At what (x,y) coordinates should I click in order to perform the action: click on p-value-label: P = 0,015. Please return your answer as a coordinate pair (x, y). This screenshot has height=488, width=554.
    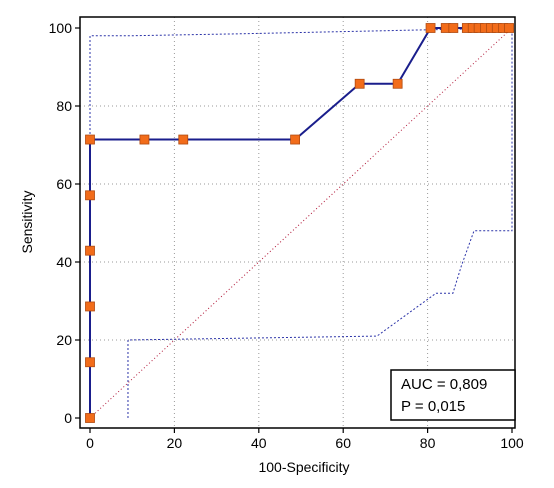
    Looking at the image, I should click on (433, 406).